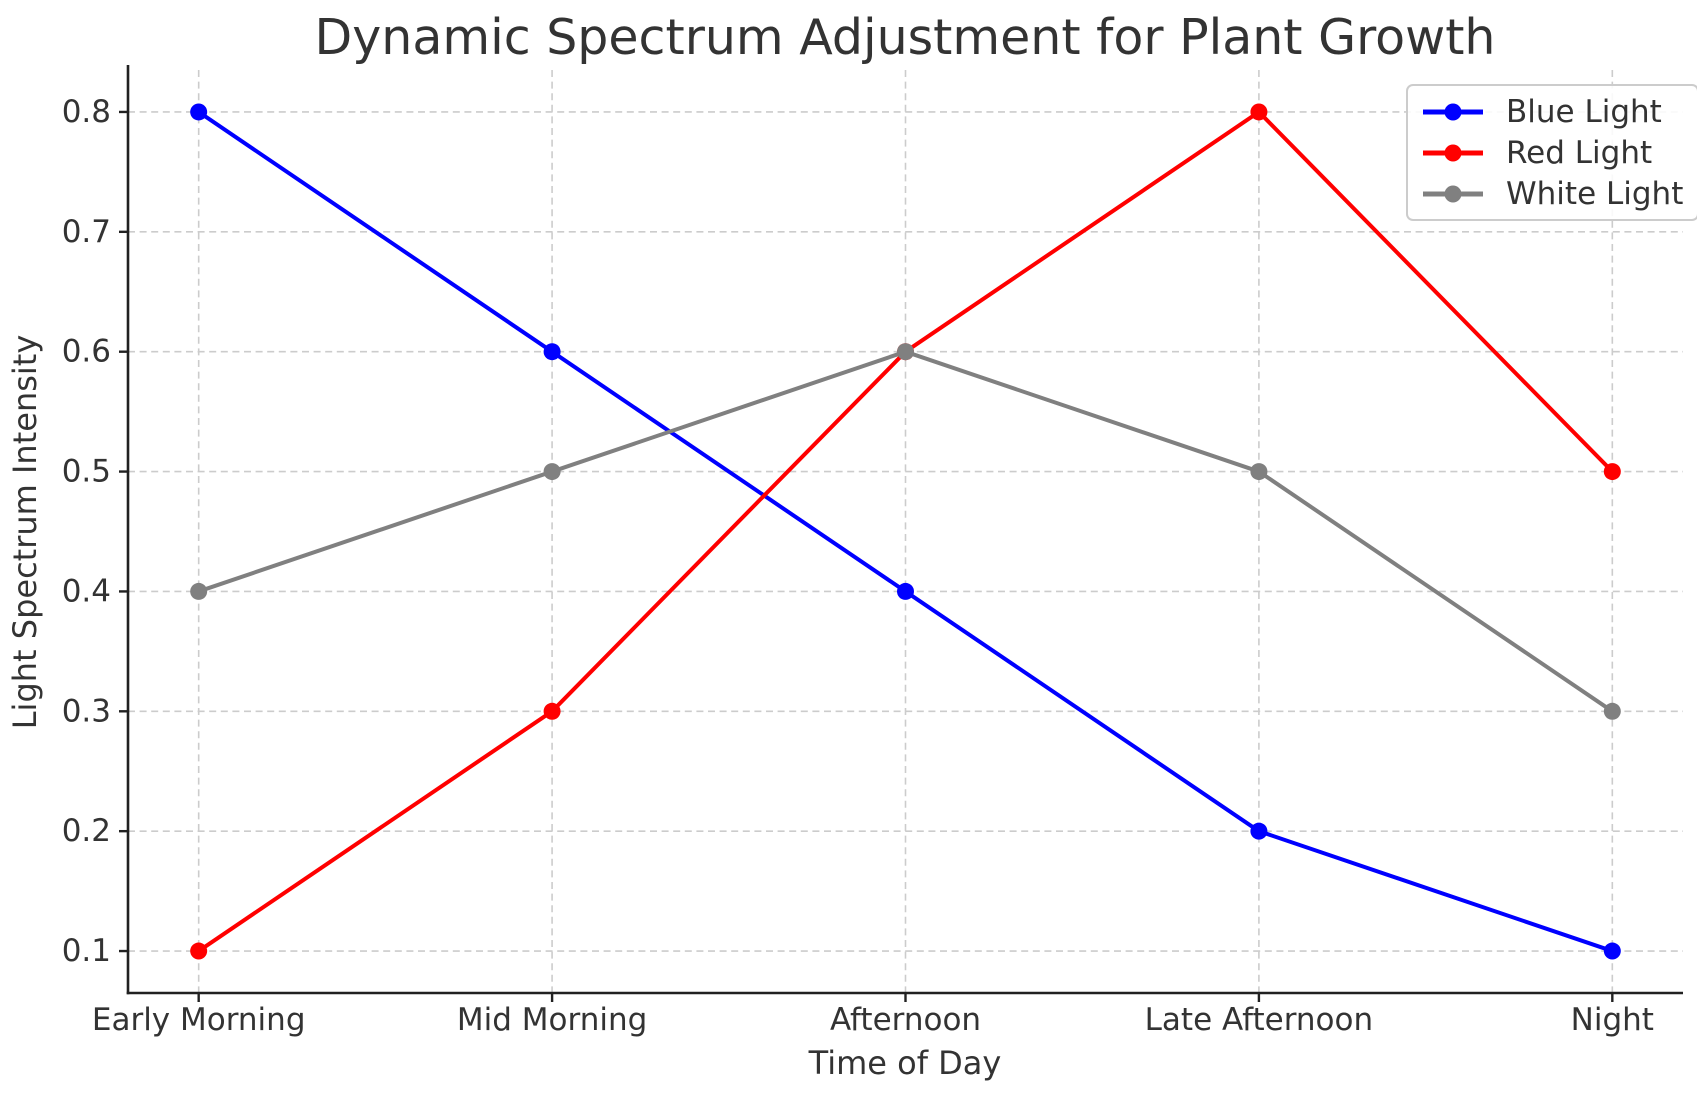 This screenshot has width=1697, height=1101. Describe the element at coordinates (86, 591) in the screenshot. I see `y-tick-label: 0.4` at that location.